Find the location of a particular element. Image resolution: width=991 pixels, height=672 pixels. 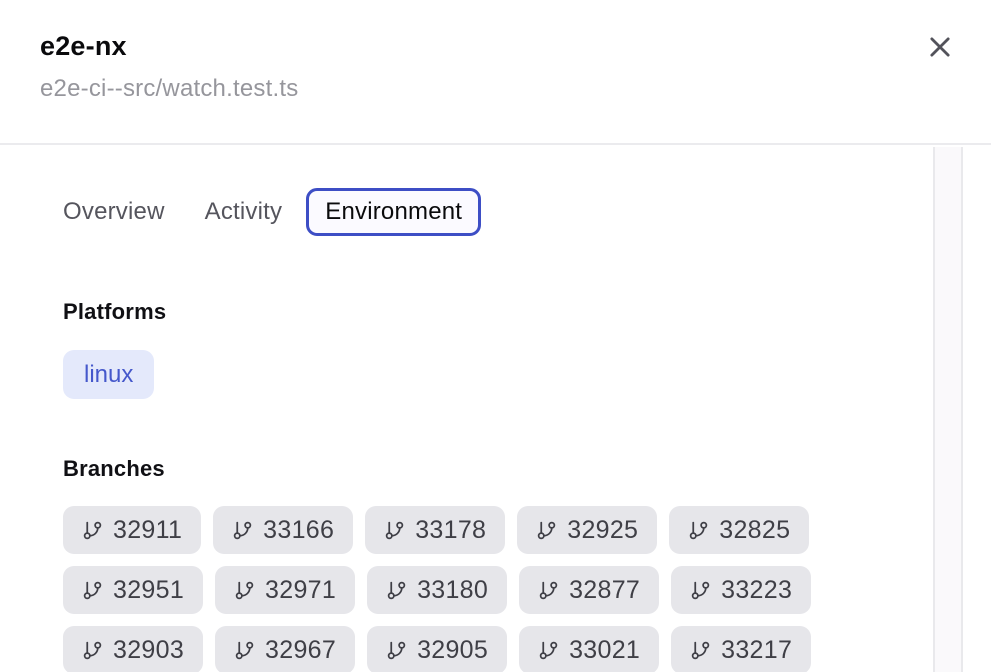

platform-badge: linux is located at coordinates (109, 374).